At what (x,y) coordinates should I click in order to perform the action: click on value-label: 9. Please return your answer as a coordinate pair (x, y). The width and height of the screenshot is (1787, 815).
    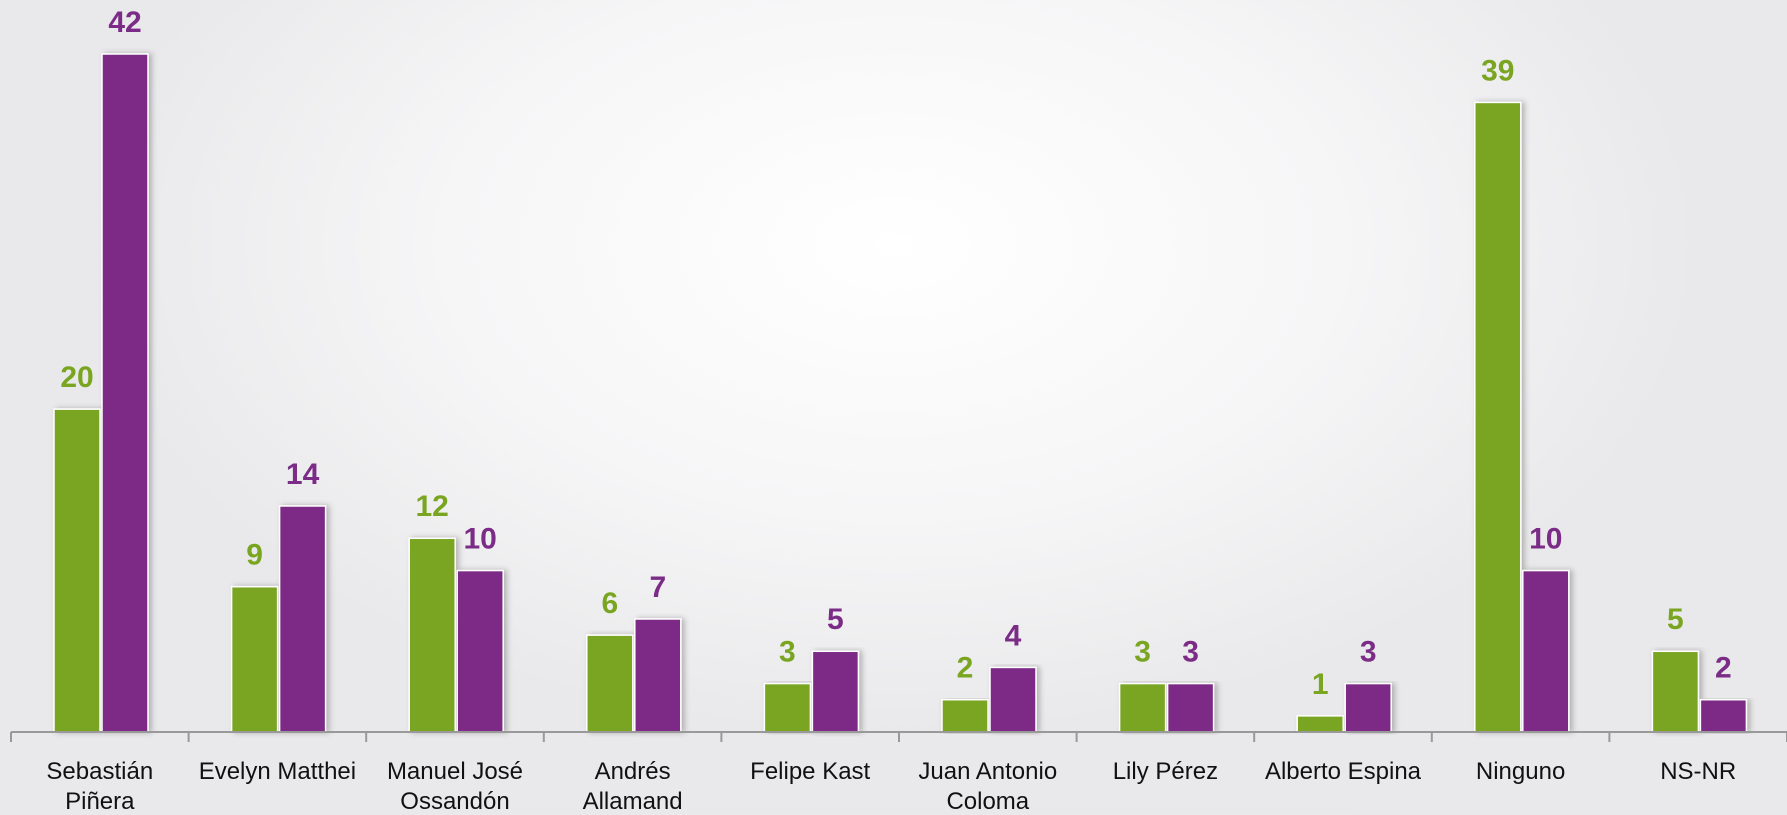
    Looking at the image, I should click on (254, 555).